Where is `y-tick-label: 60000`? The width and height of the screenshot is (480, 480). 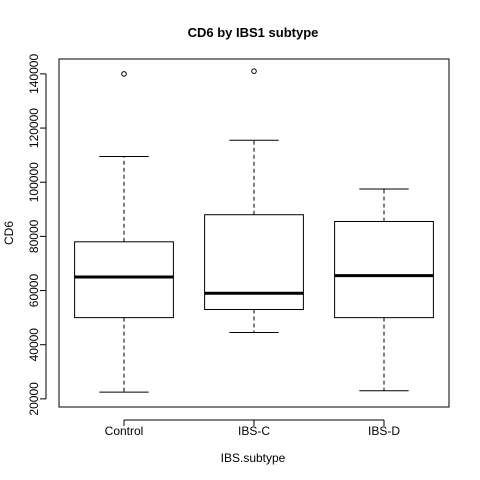
y-tick-label: 60000 is located at coordinates (34, 291).